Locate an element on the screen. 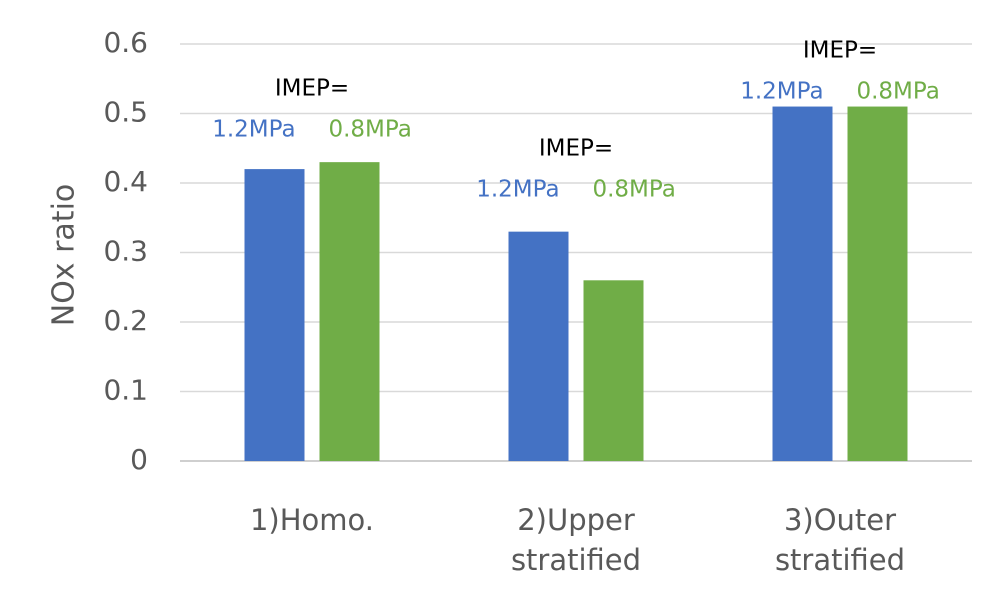 The height and width of the screenshot is (601, 1000). y-tick-label: 0 is located at coordinates (139, 459).